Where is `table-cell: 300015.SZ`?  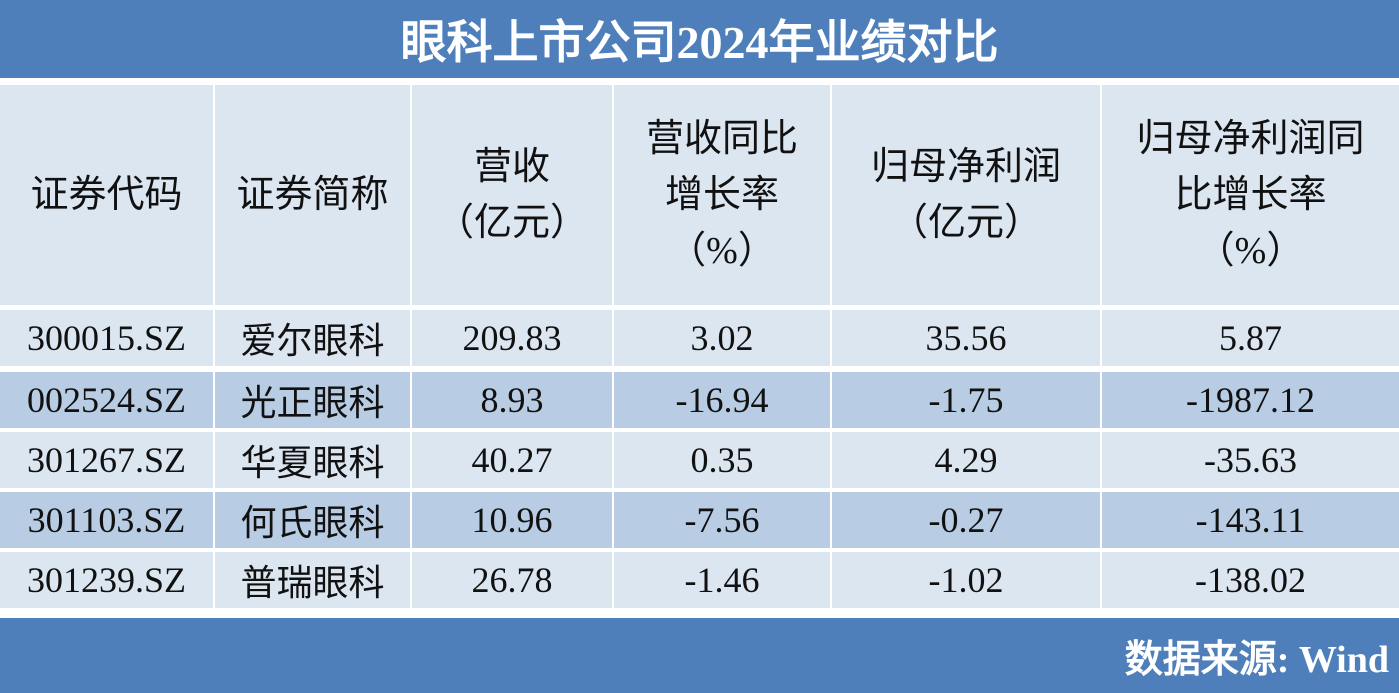
table-cell: 300015.SZ is located at coordinates (106, 338).